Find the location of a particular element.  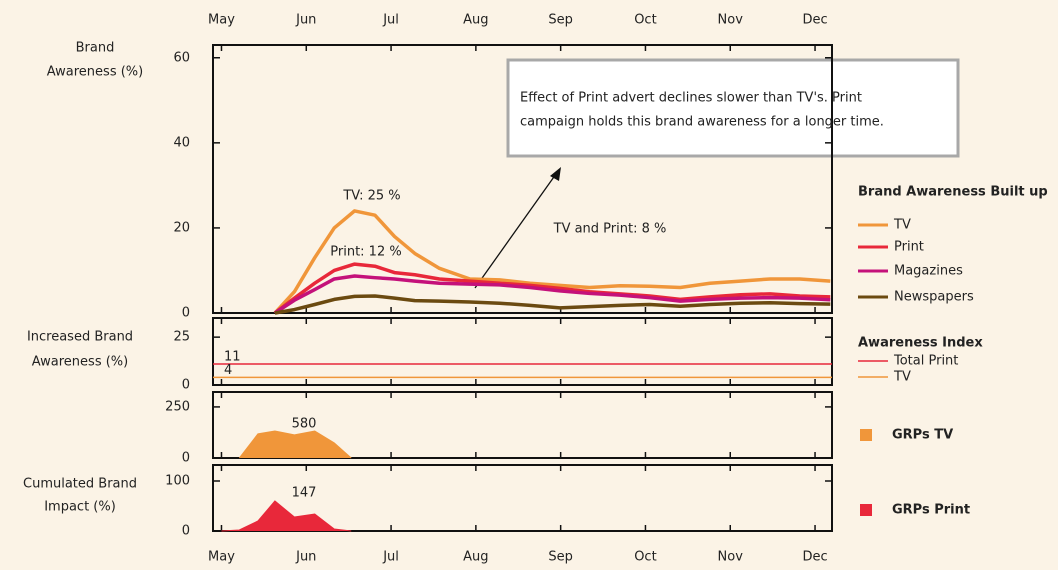

y-axis-label: Cumulated Brand is located at coordinates (80, 484).